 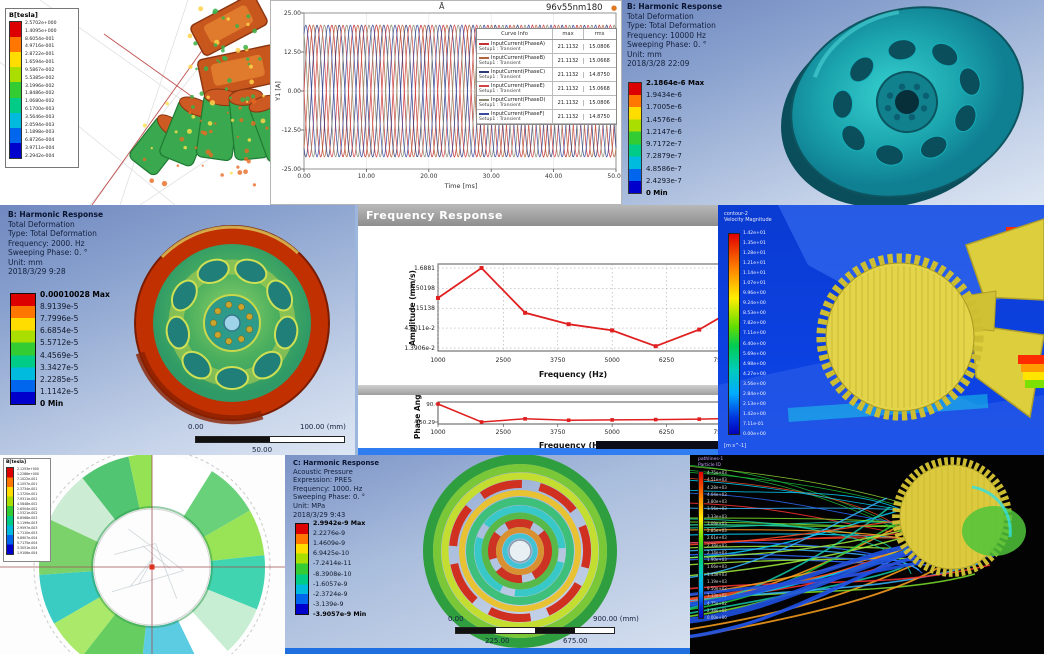 What do you see at coordinates (27, 498) in the screenshot?
I see `legend-value: 7.9311e-002` at bounding box center [27, 498].